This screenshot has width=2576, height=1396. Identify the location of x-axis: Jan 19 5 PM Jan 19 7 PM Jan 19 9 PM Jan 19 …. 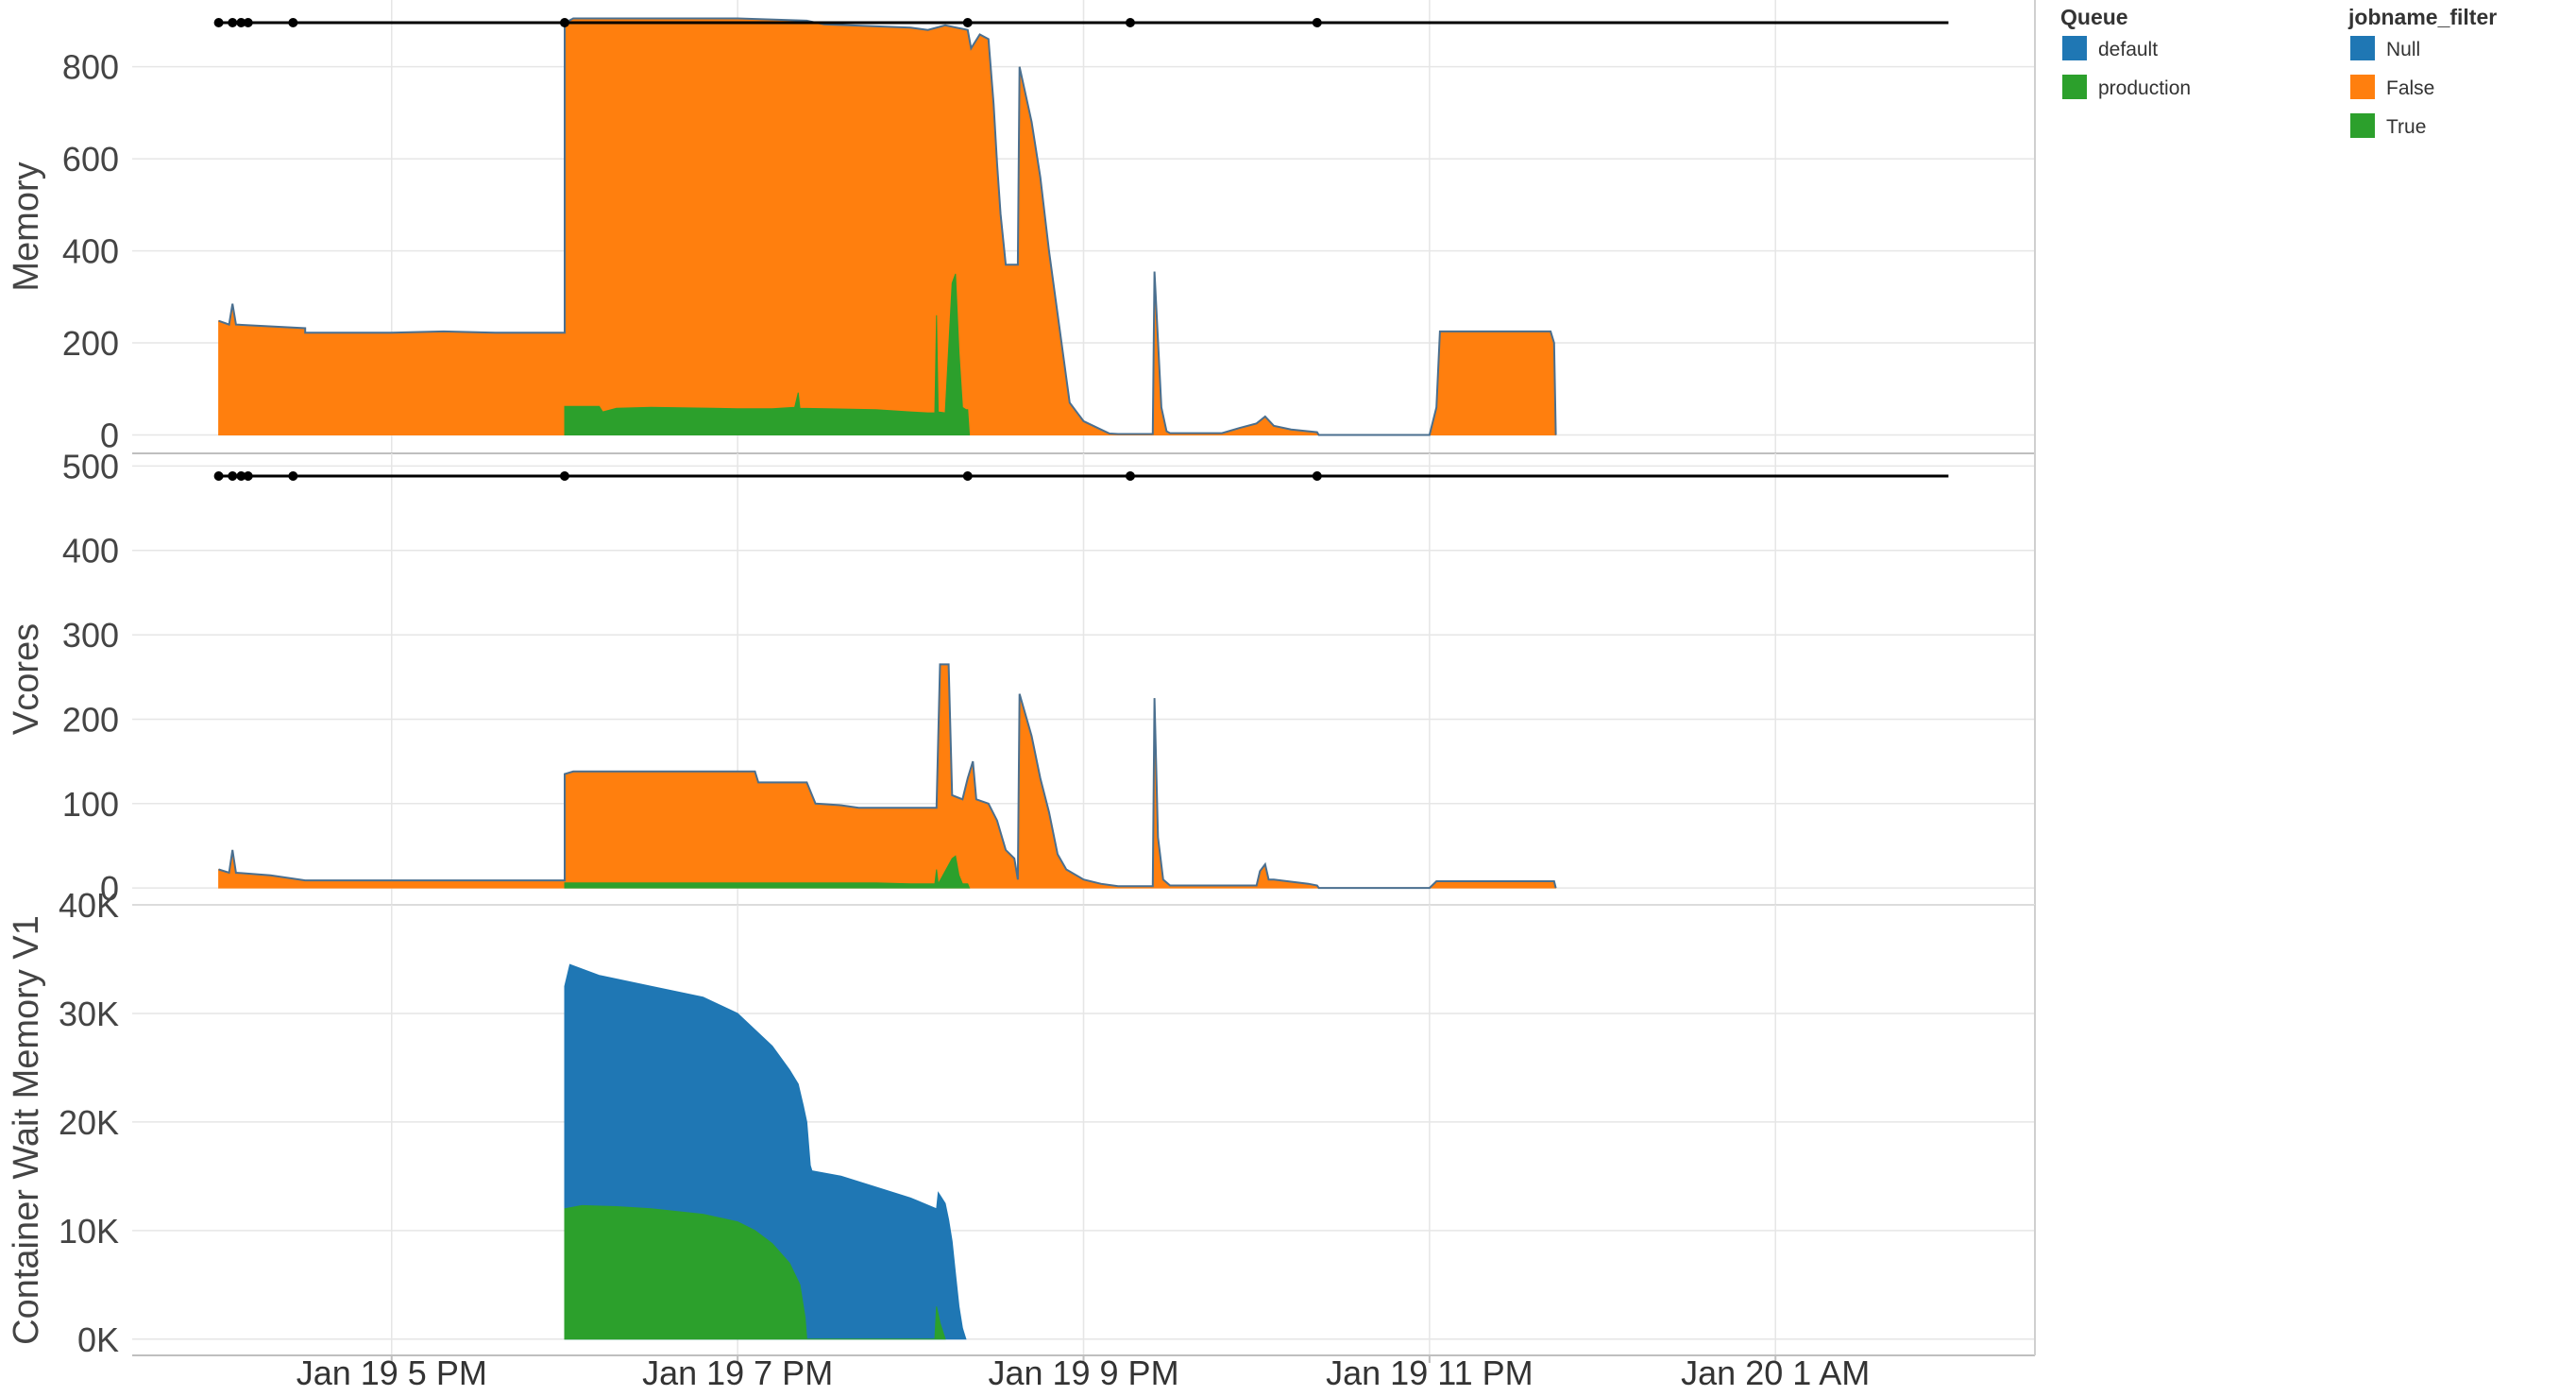
(1084, 1373).